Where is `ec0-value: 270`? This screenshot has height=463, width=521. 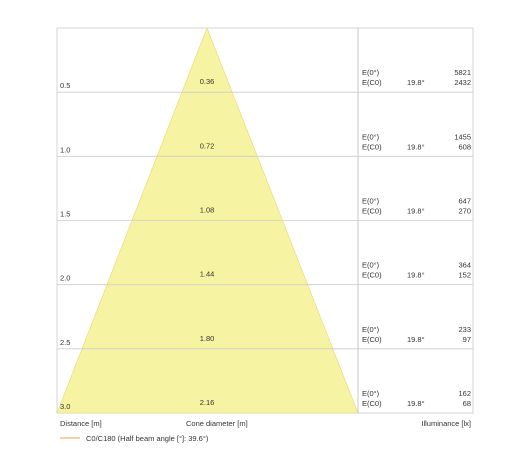 ec0-value: 270 is located at coordinates (464, 211).